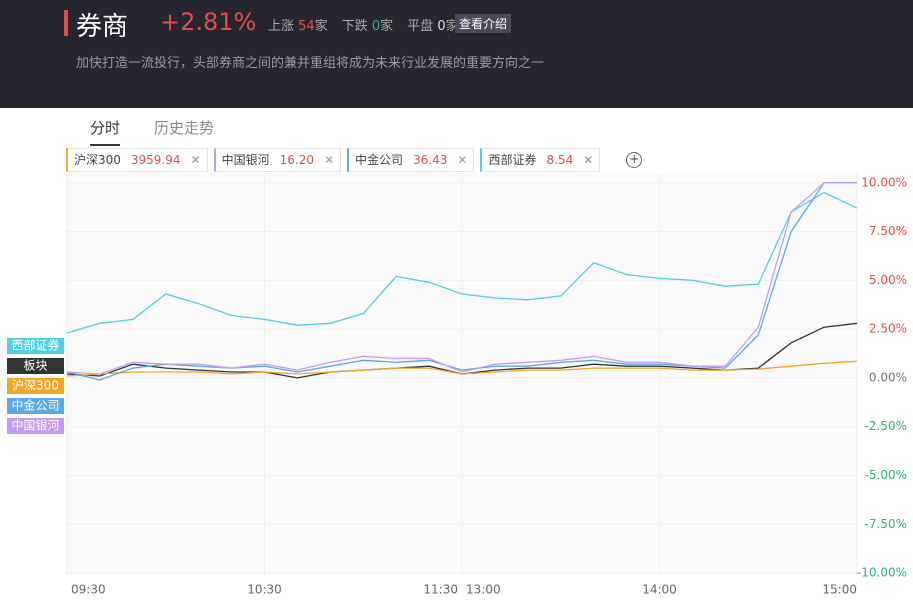  I want to click on stats: 上涨 54家 下跌 0家 平盘 0家, so click(363, 24).